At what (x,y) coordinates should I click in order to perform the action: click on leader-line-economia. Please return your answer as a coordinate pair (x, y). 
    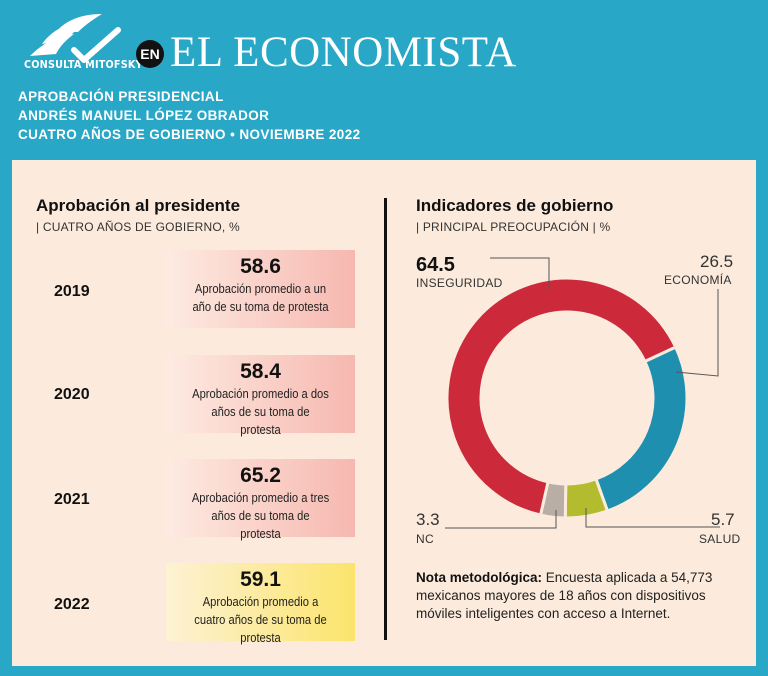
    Looking at the image, I should click on (697, 333).